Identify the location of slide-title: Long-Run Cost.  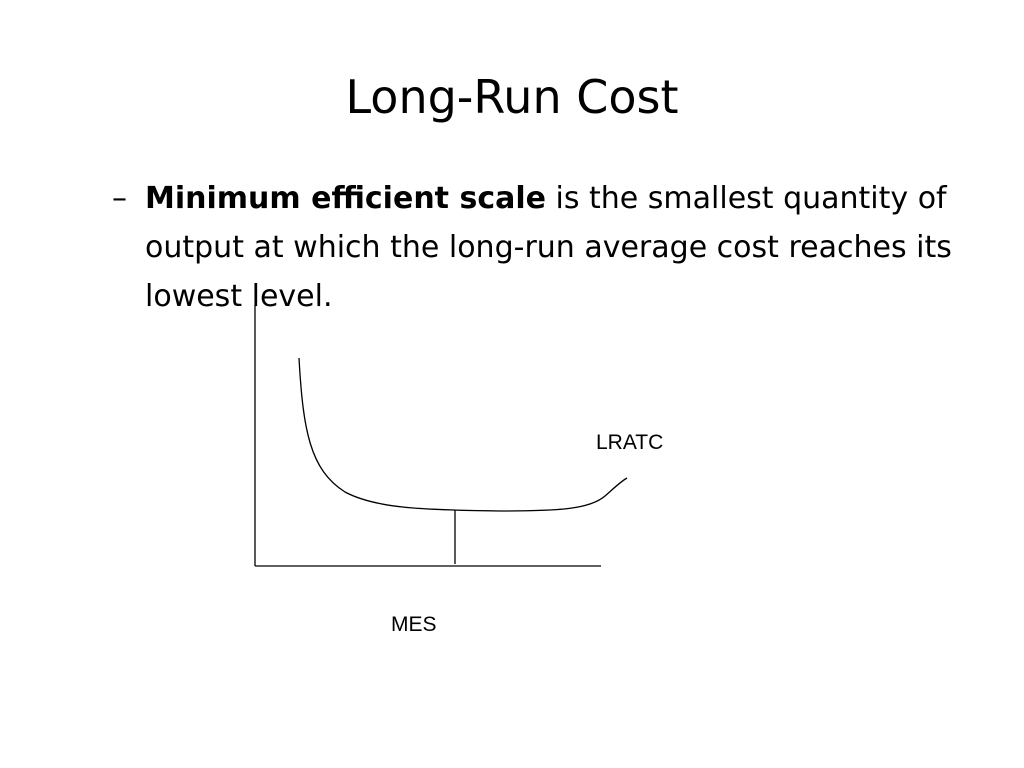
(512, 97).